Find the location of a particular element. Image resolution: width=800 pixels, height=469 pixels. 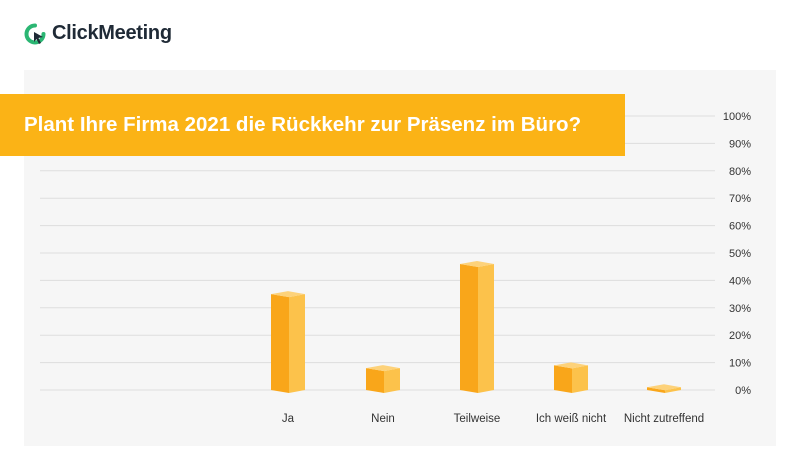

x-category-label: Nein is located at coordinates (383, 419).